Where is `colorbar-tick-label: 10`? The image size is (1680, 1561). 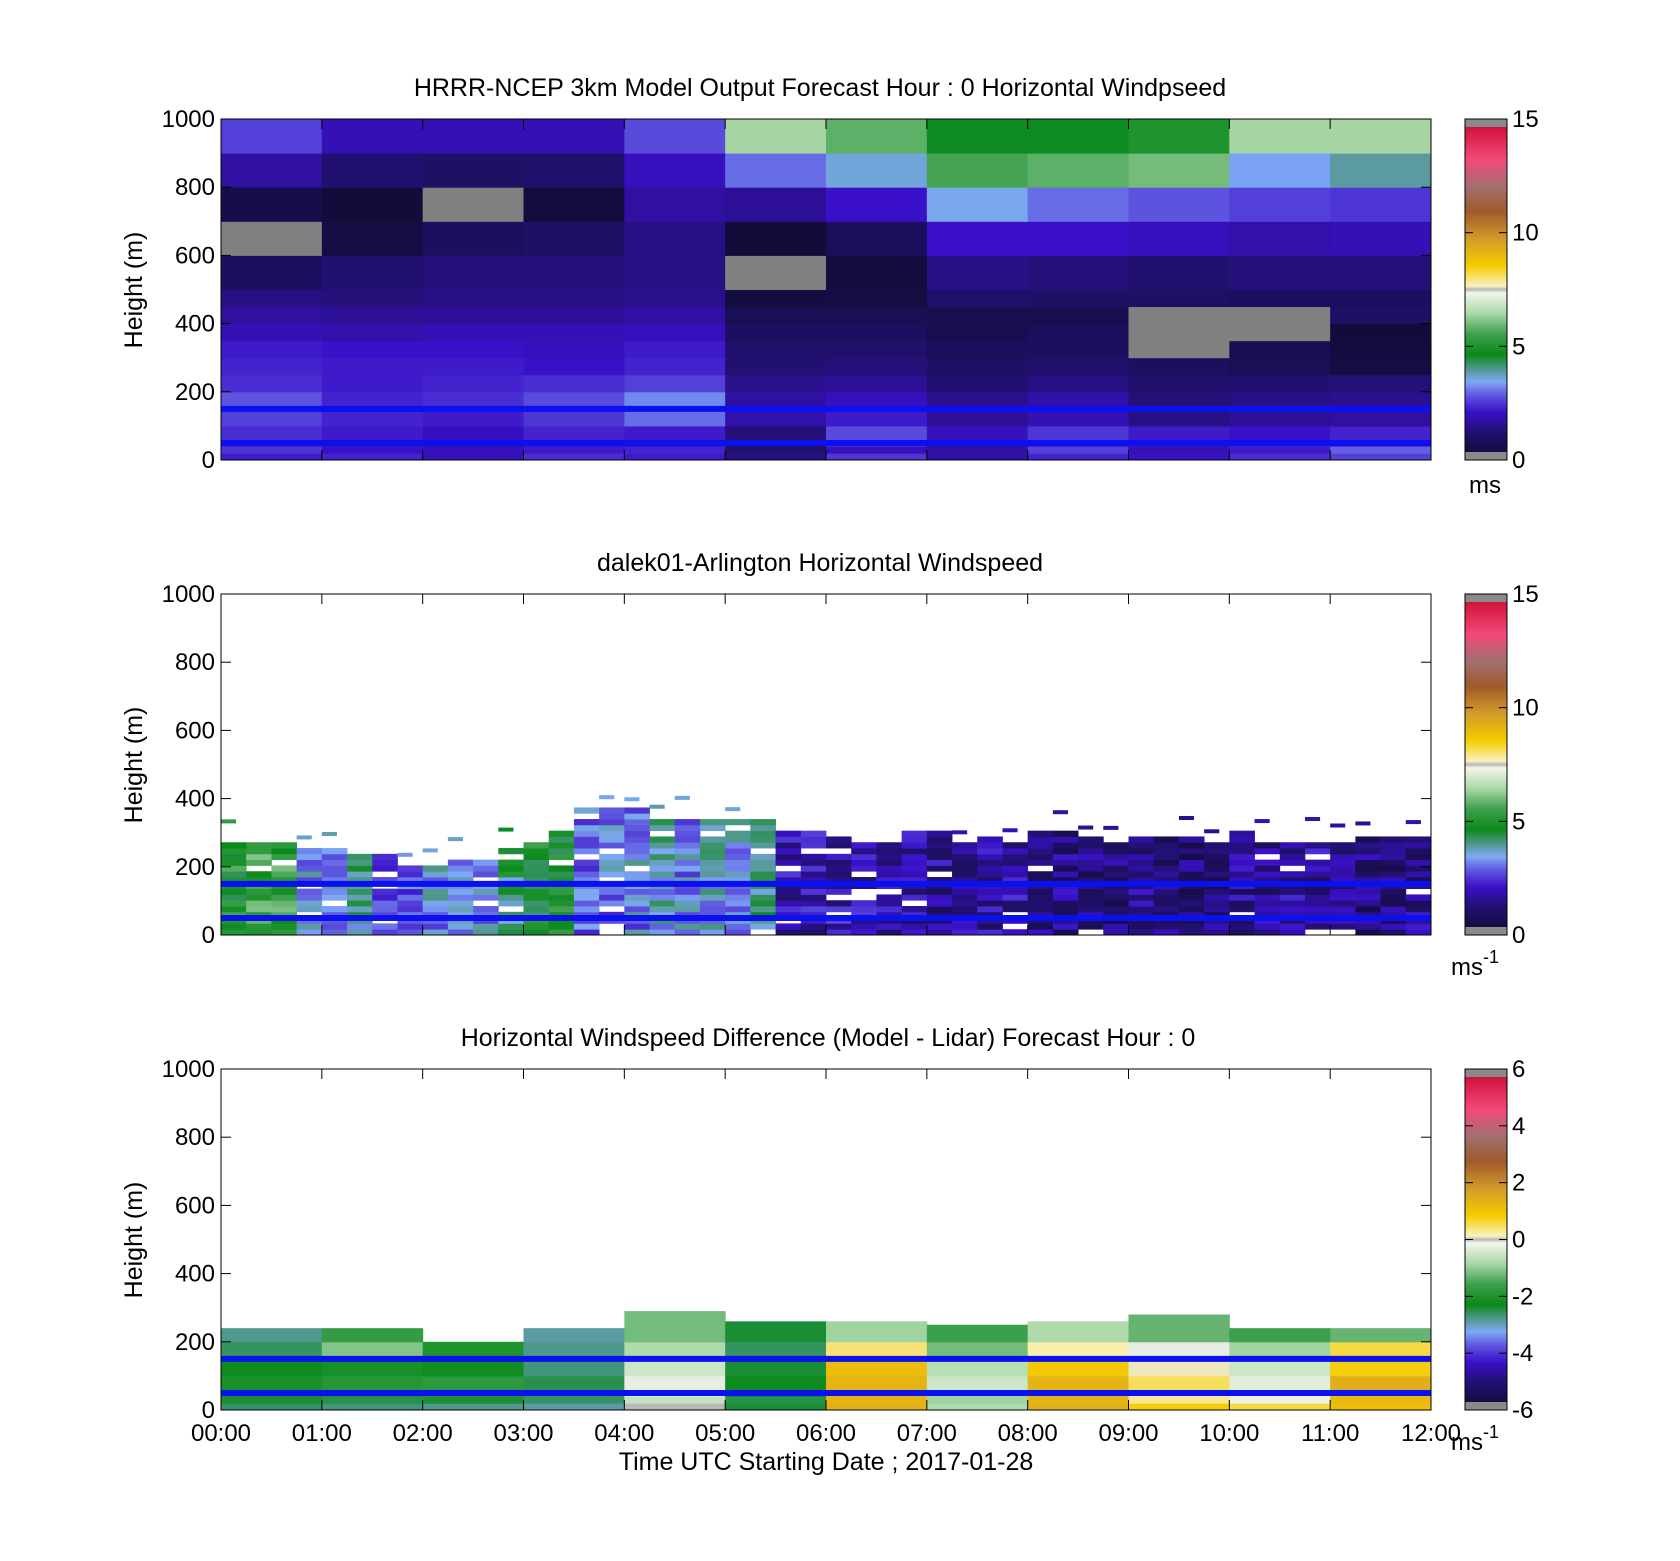 colorbar-tick-label: 10 is located at coordinates (1525, 708).